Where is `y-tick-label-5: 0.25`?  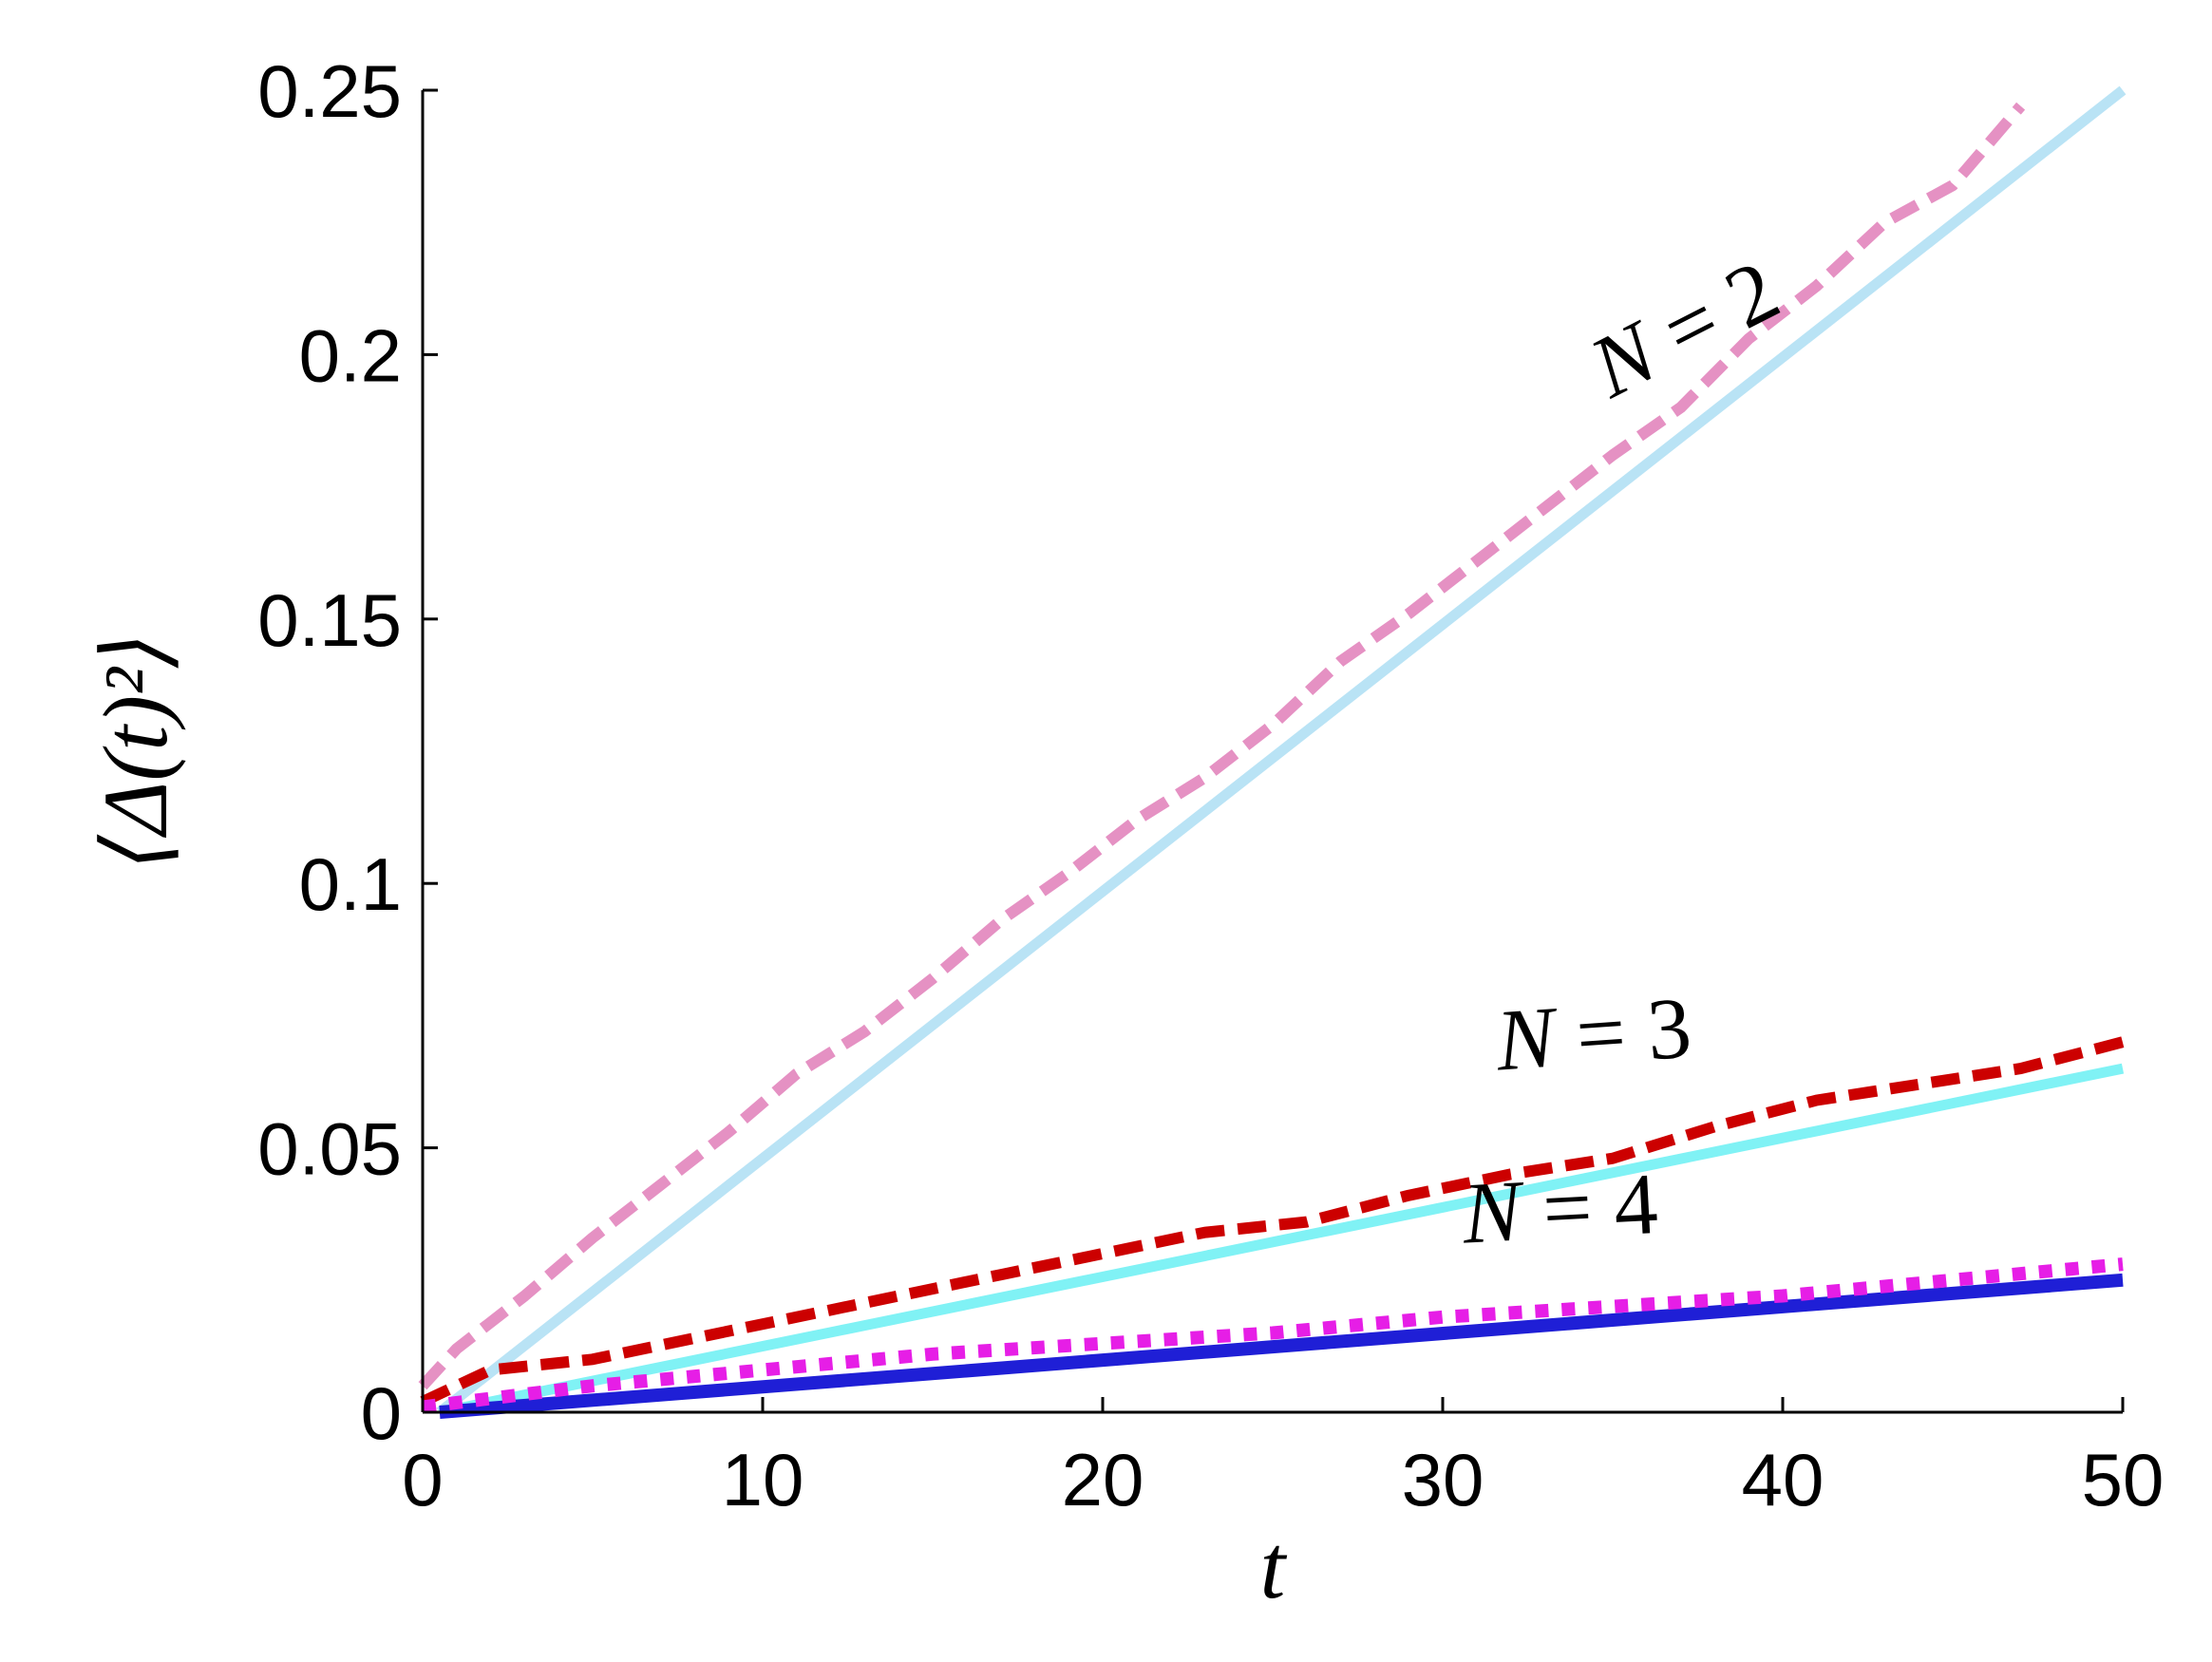 y-tick-label-5: 0.25 is located at coordinates (329, 91).